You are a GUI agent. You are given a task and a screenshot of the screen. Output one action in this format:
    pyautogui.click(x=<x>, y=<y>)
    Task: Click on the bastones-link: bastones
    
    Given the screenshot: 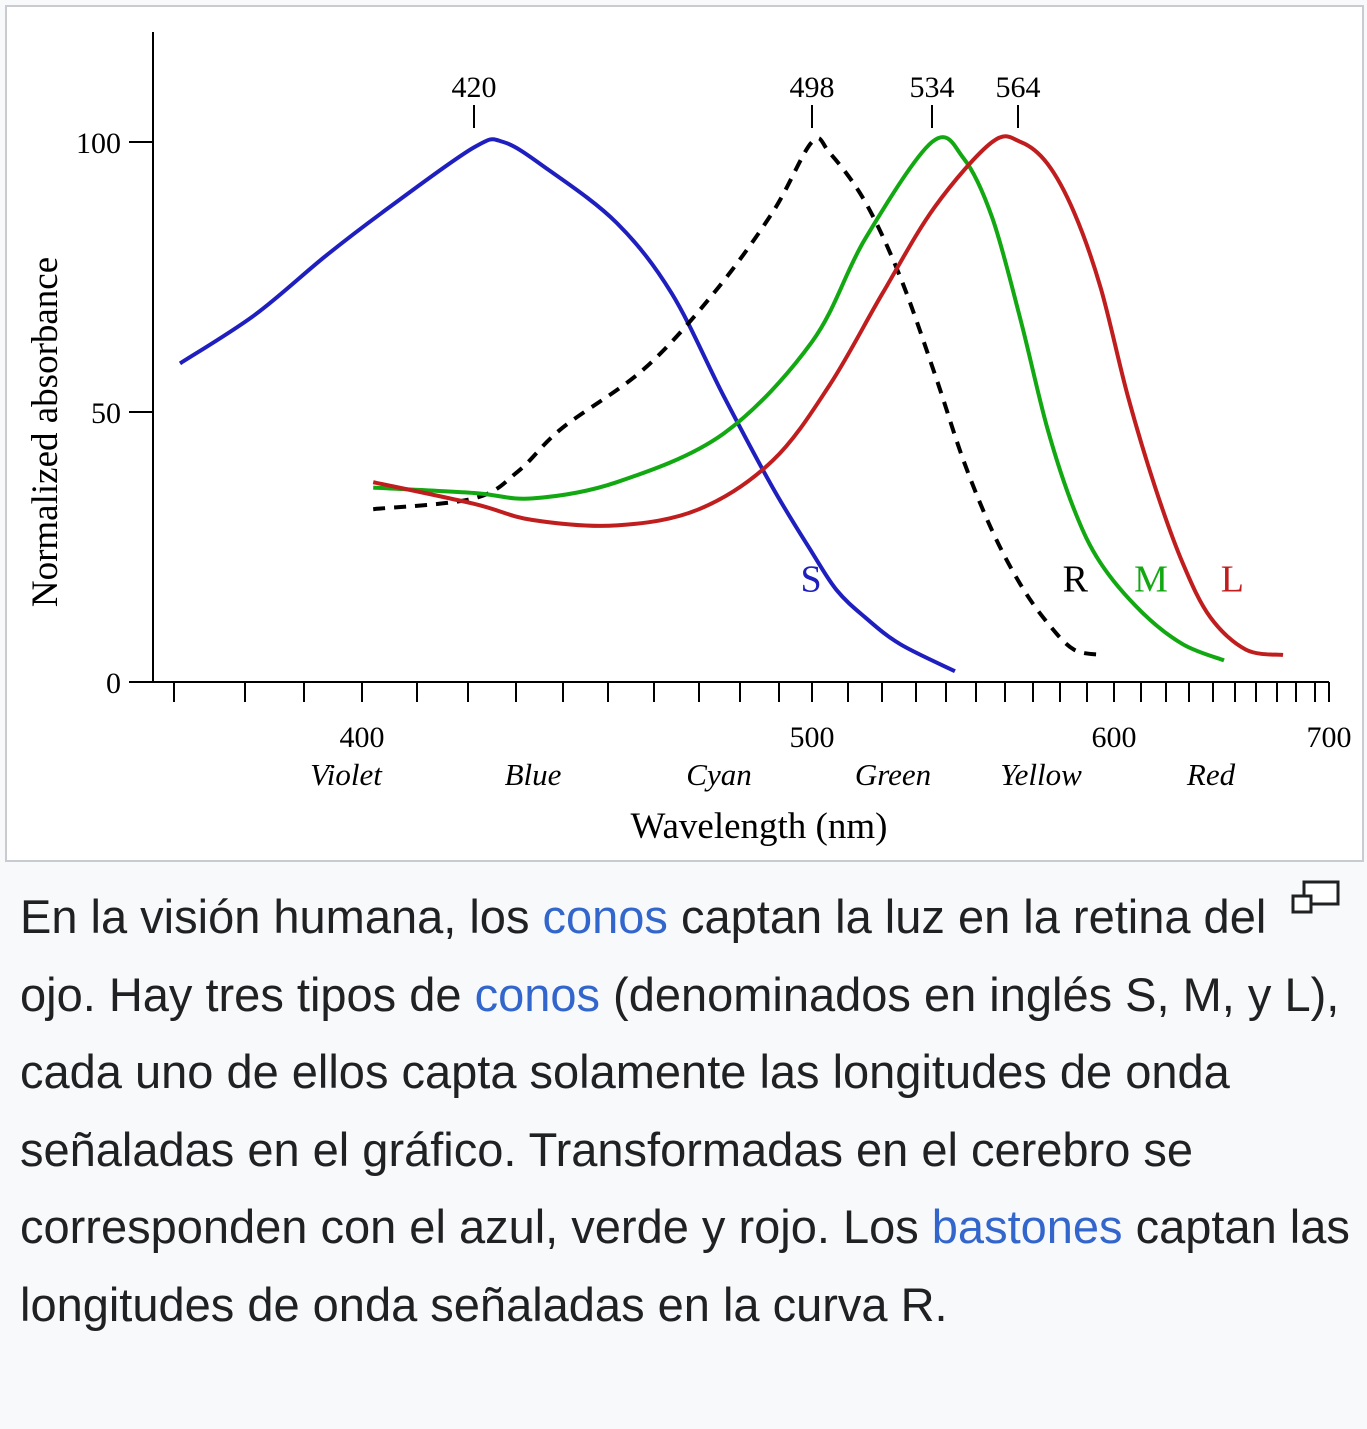 What is the action you would take?
    pyautogui.click(x=1027, y=1226)
    